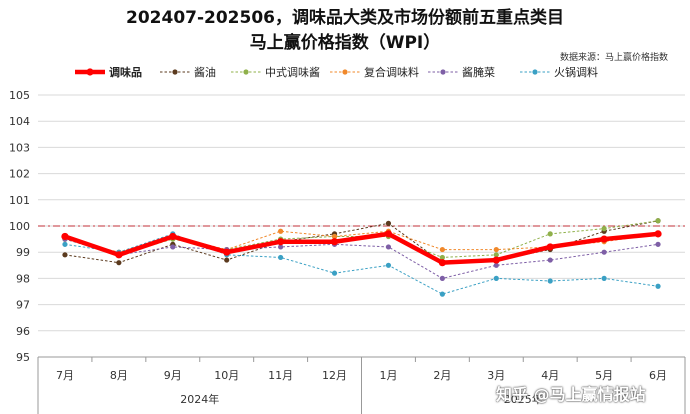  I want to click on x-tick-label: 10月, so click(226, 375).